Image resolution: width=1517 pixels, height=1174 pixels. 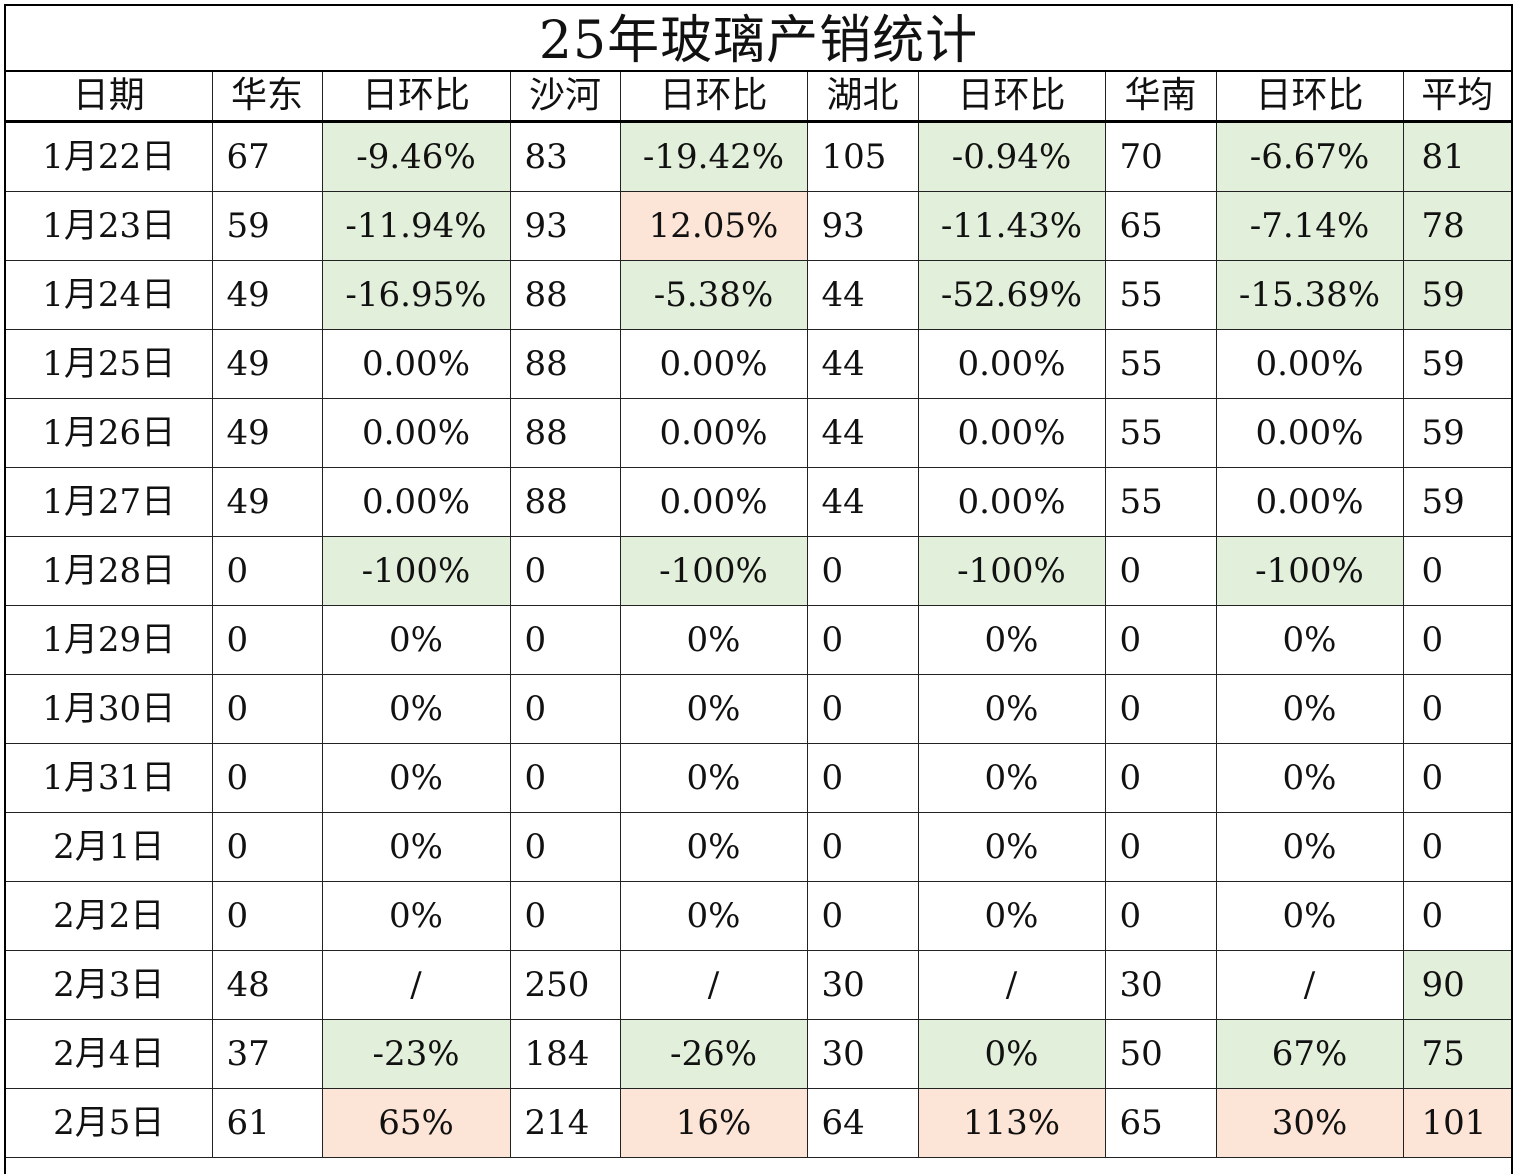 I want to click on cell-shahe: 250, so click(x=565, y=985).